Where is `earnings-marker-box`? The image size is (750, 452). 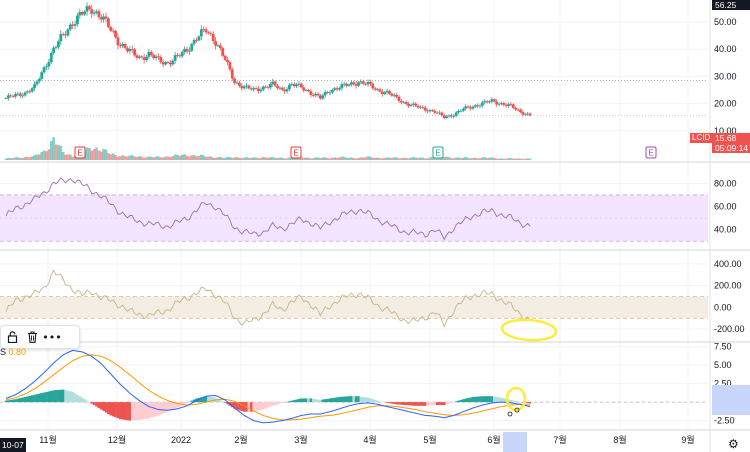 earnings-marker-box is located at coordinates (438, 152).